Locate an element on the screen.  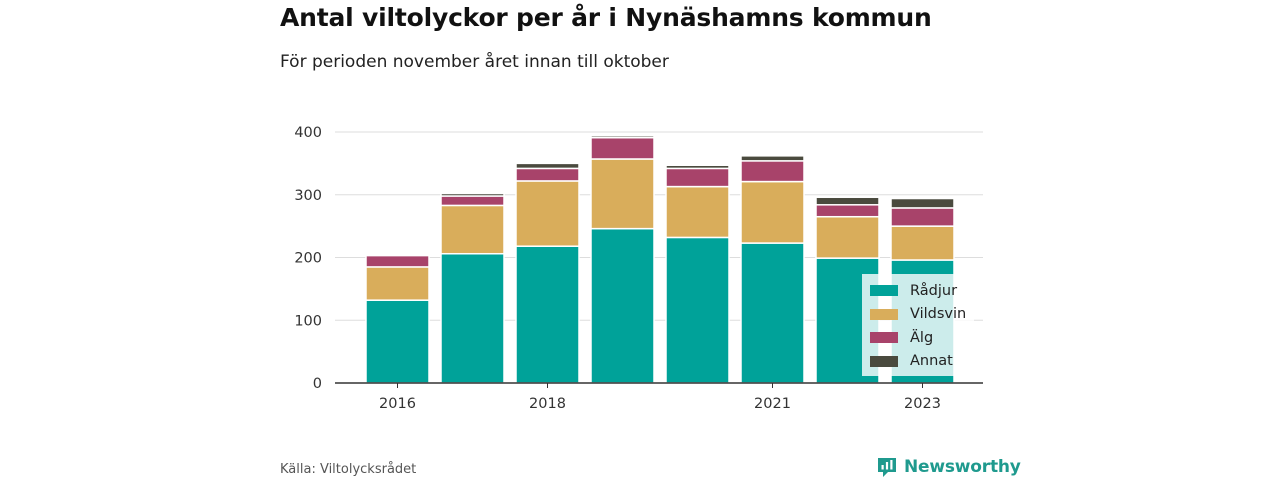
bar-vildsvin-2016 is located at coordinates (397, 283).